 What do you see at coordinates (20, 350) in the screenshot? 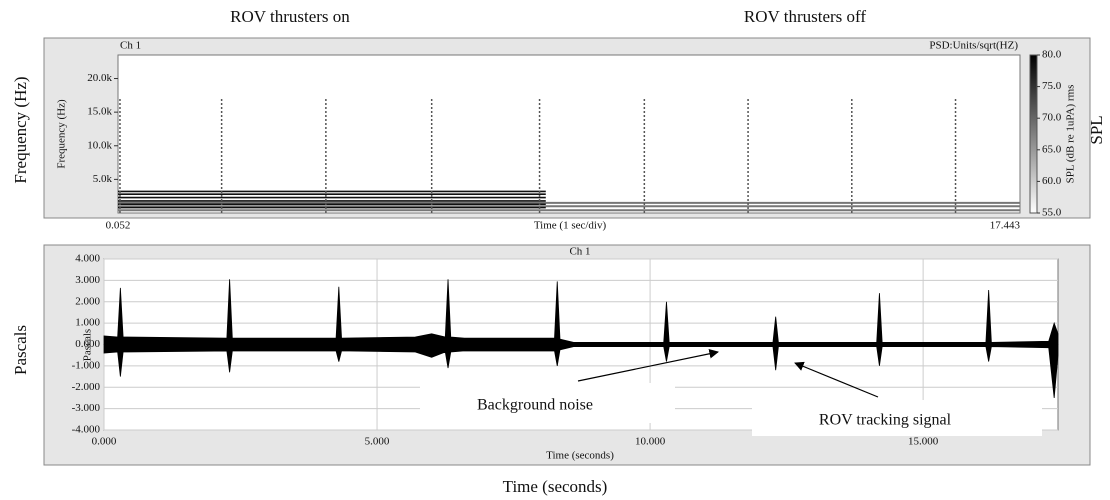
I see `outer-ylabel: Pascals` at bounding box center [20, 350].